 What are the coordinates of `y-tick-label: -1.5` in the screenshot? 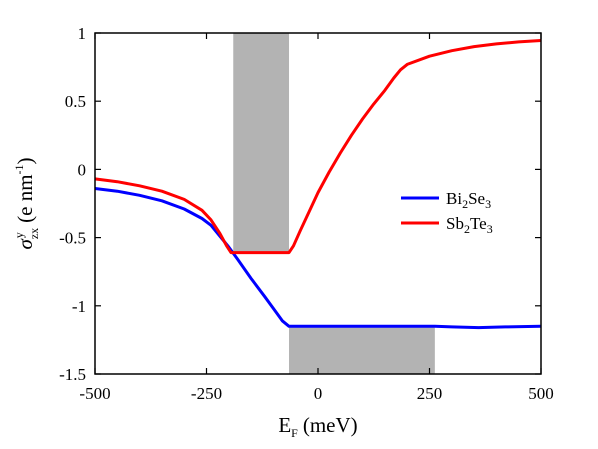 It's located at (72, 374).